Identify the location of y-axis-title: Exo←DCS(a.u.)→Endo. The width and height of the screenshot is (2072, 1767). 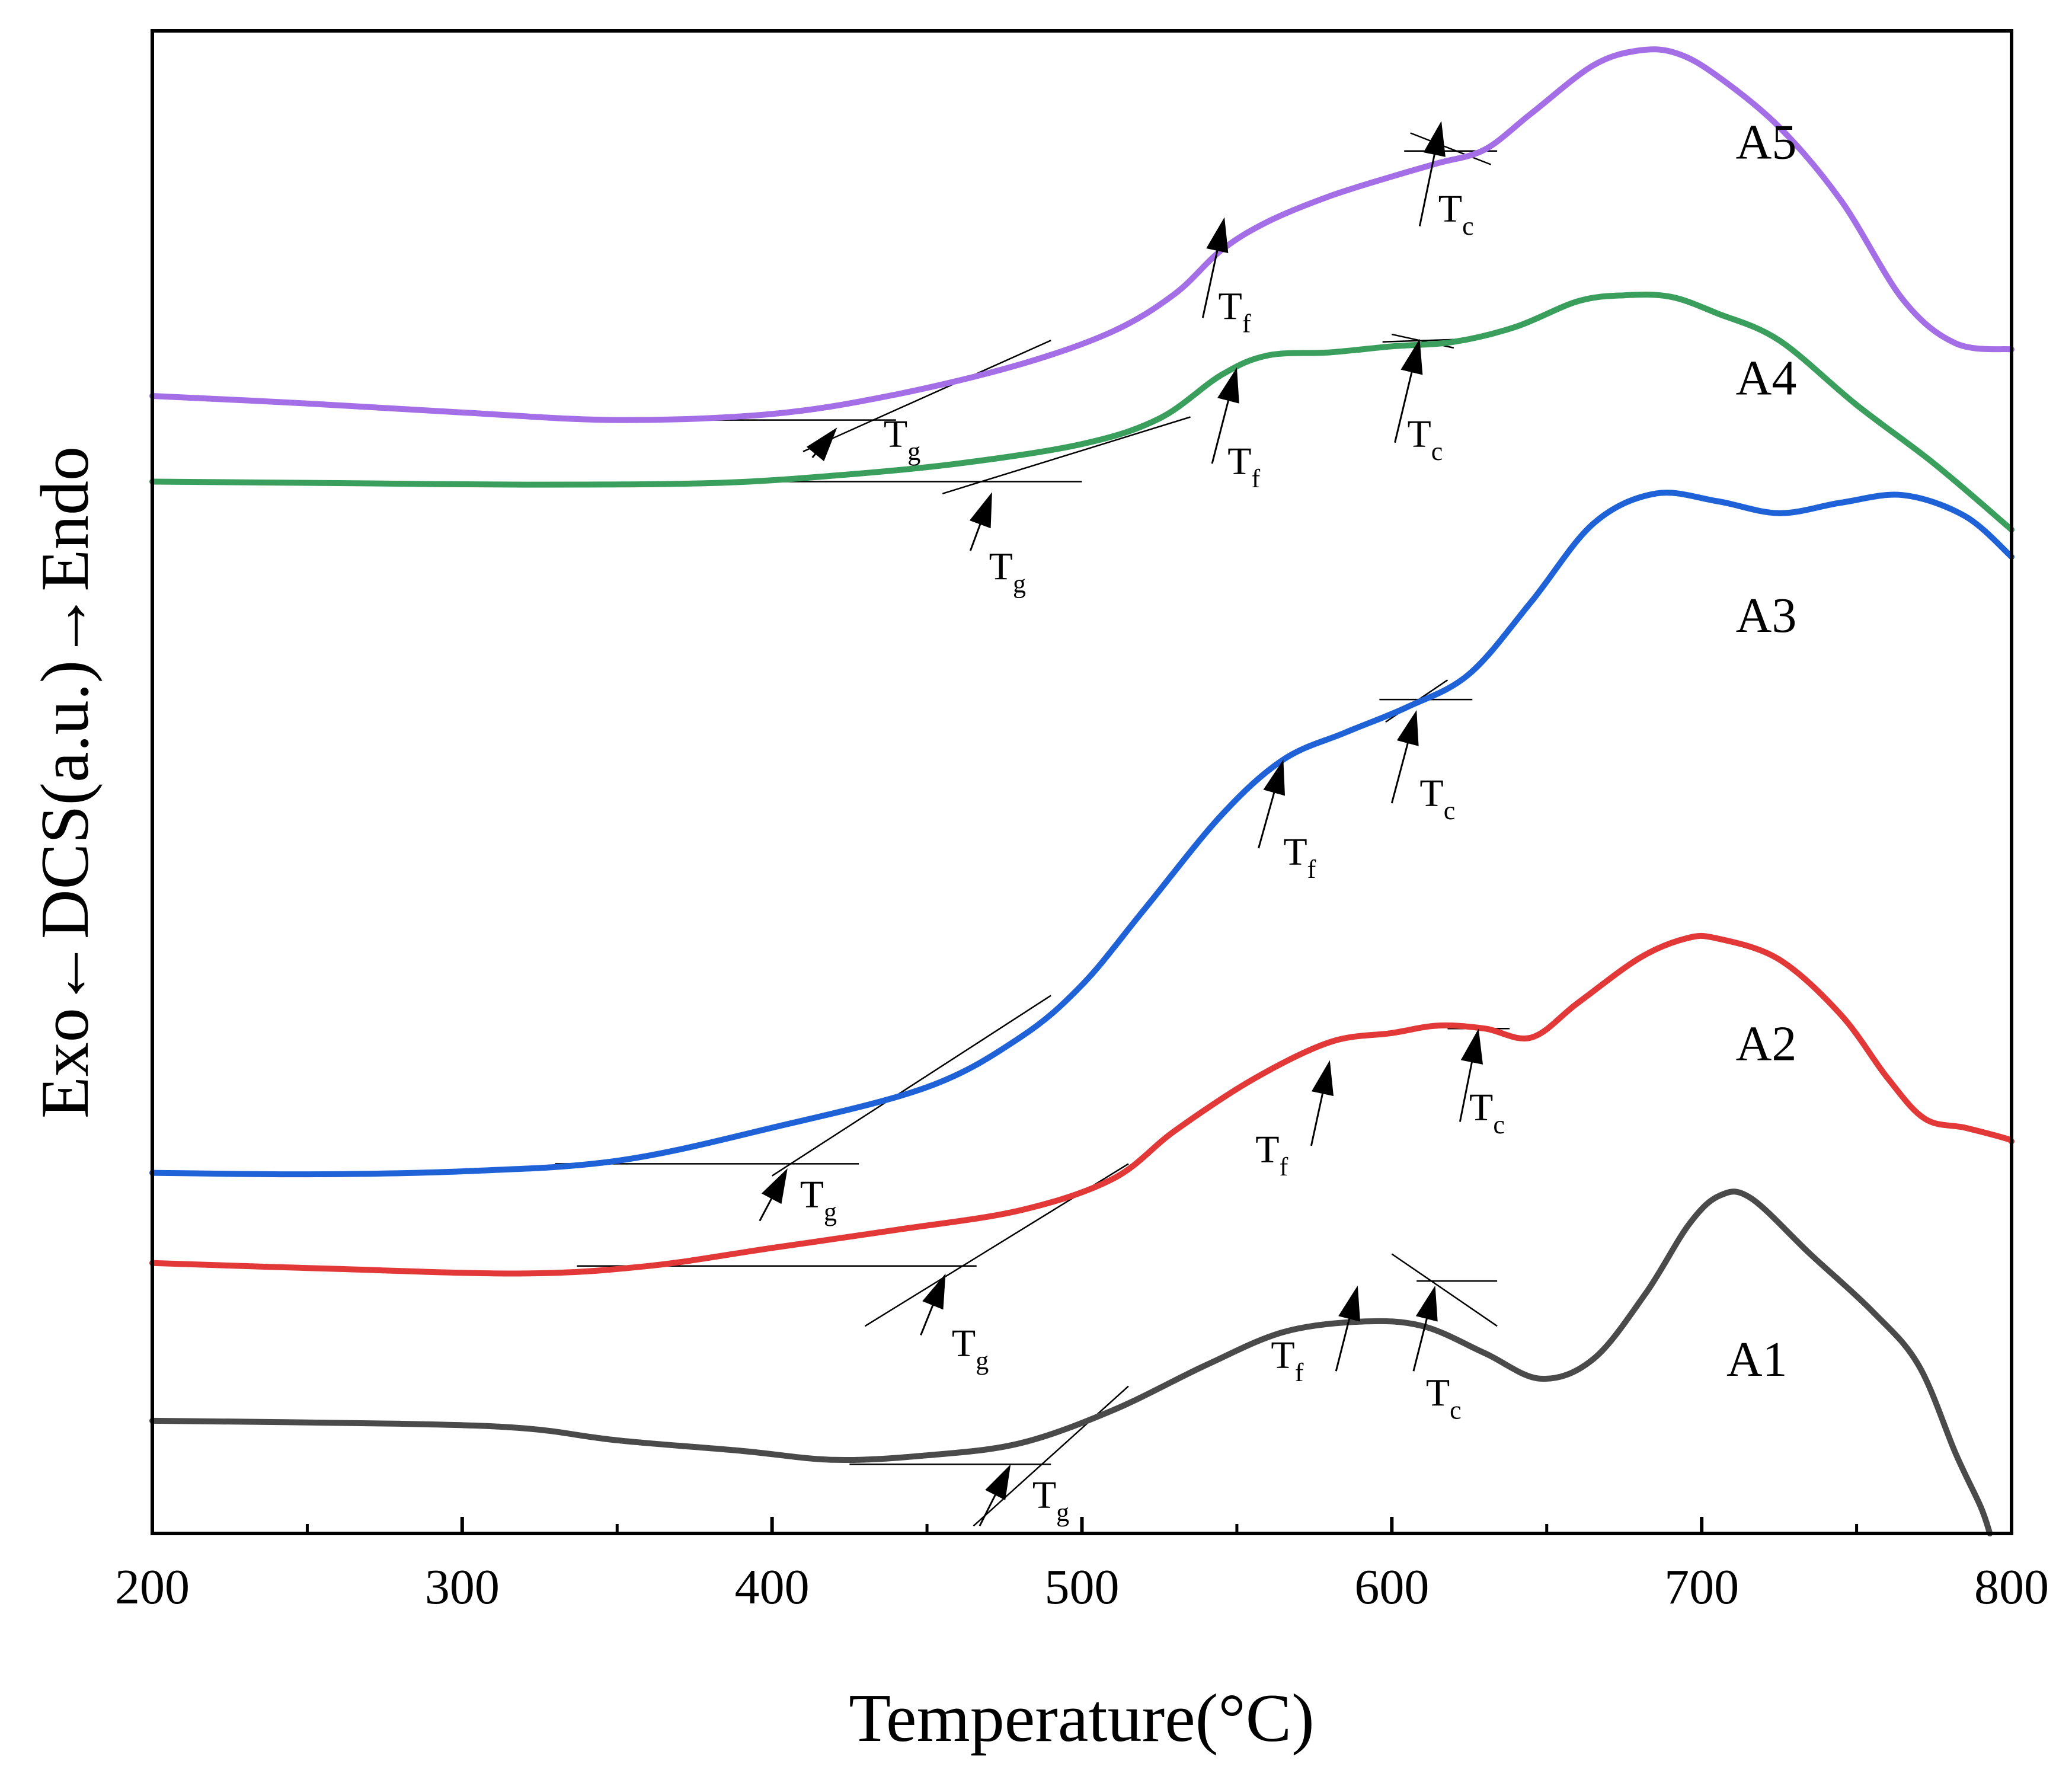
(65, 783).